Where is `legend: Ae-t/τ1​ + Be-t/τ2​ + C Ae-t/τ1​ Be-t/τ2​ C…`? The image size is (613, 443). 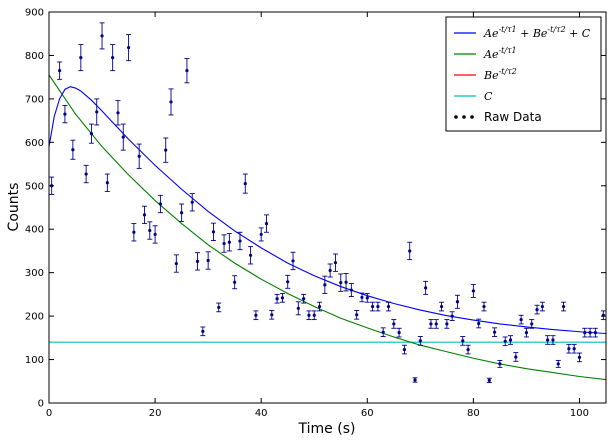
legend: Ae-t/τ1​ + Be-t/τ2​ + C Ae-t/τ1​ Be-t/τ2​ C… is located at coordinates (523, 74).